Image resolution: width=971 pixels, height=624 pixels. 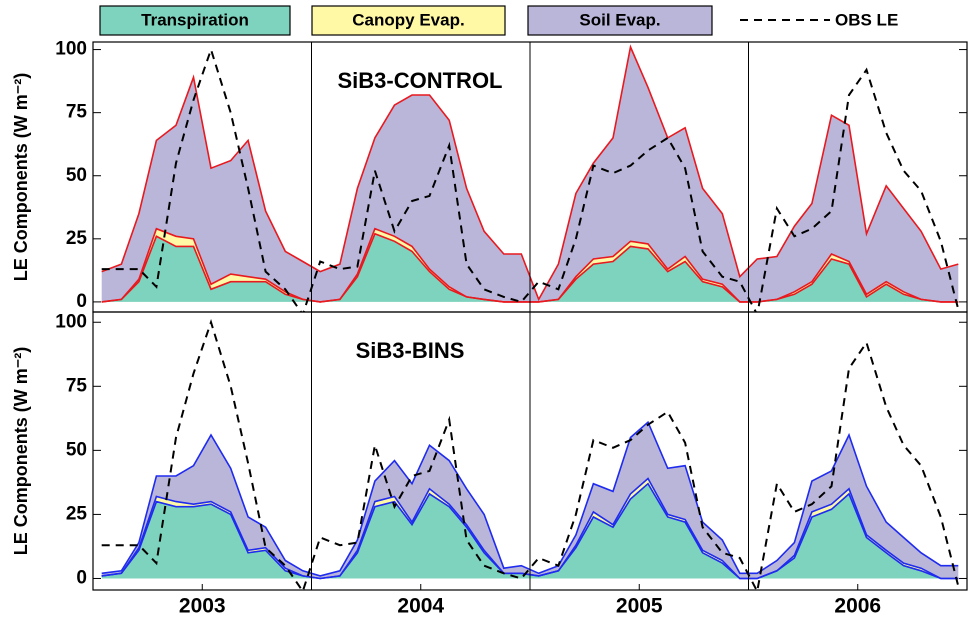 I want to click on legend-label: Soil Evap., so click(x=619, y=19).